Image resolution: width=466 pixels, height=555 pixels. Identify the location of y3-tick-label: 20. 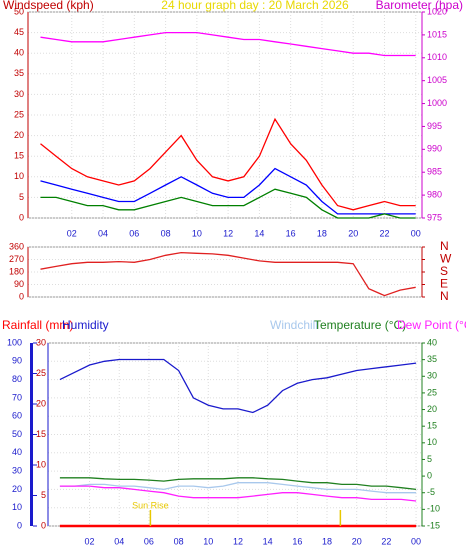
(41, 403).